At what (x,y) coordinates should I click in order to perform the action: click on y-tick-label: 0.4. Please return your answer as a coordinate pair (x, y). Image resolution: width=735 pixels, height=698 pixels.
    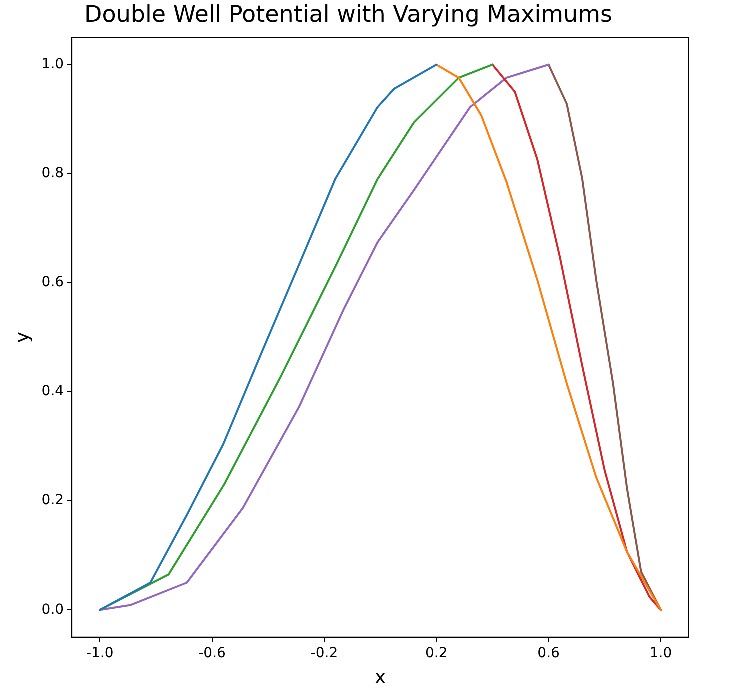
    Looking at the image, I should click on (53, 392).